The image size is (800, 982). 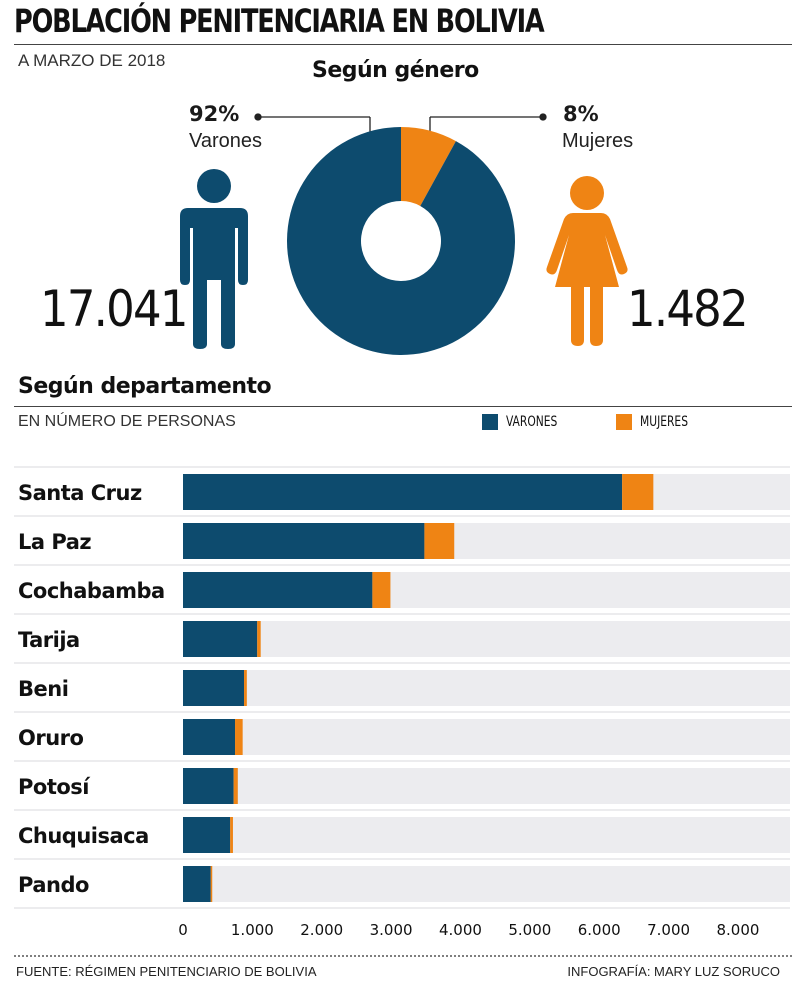 I want to click on department-subtitle: EN NÚMERO DE PERSONAS, so click(x=127, y=421).